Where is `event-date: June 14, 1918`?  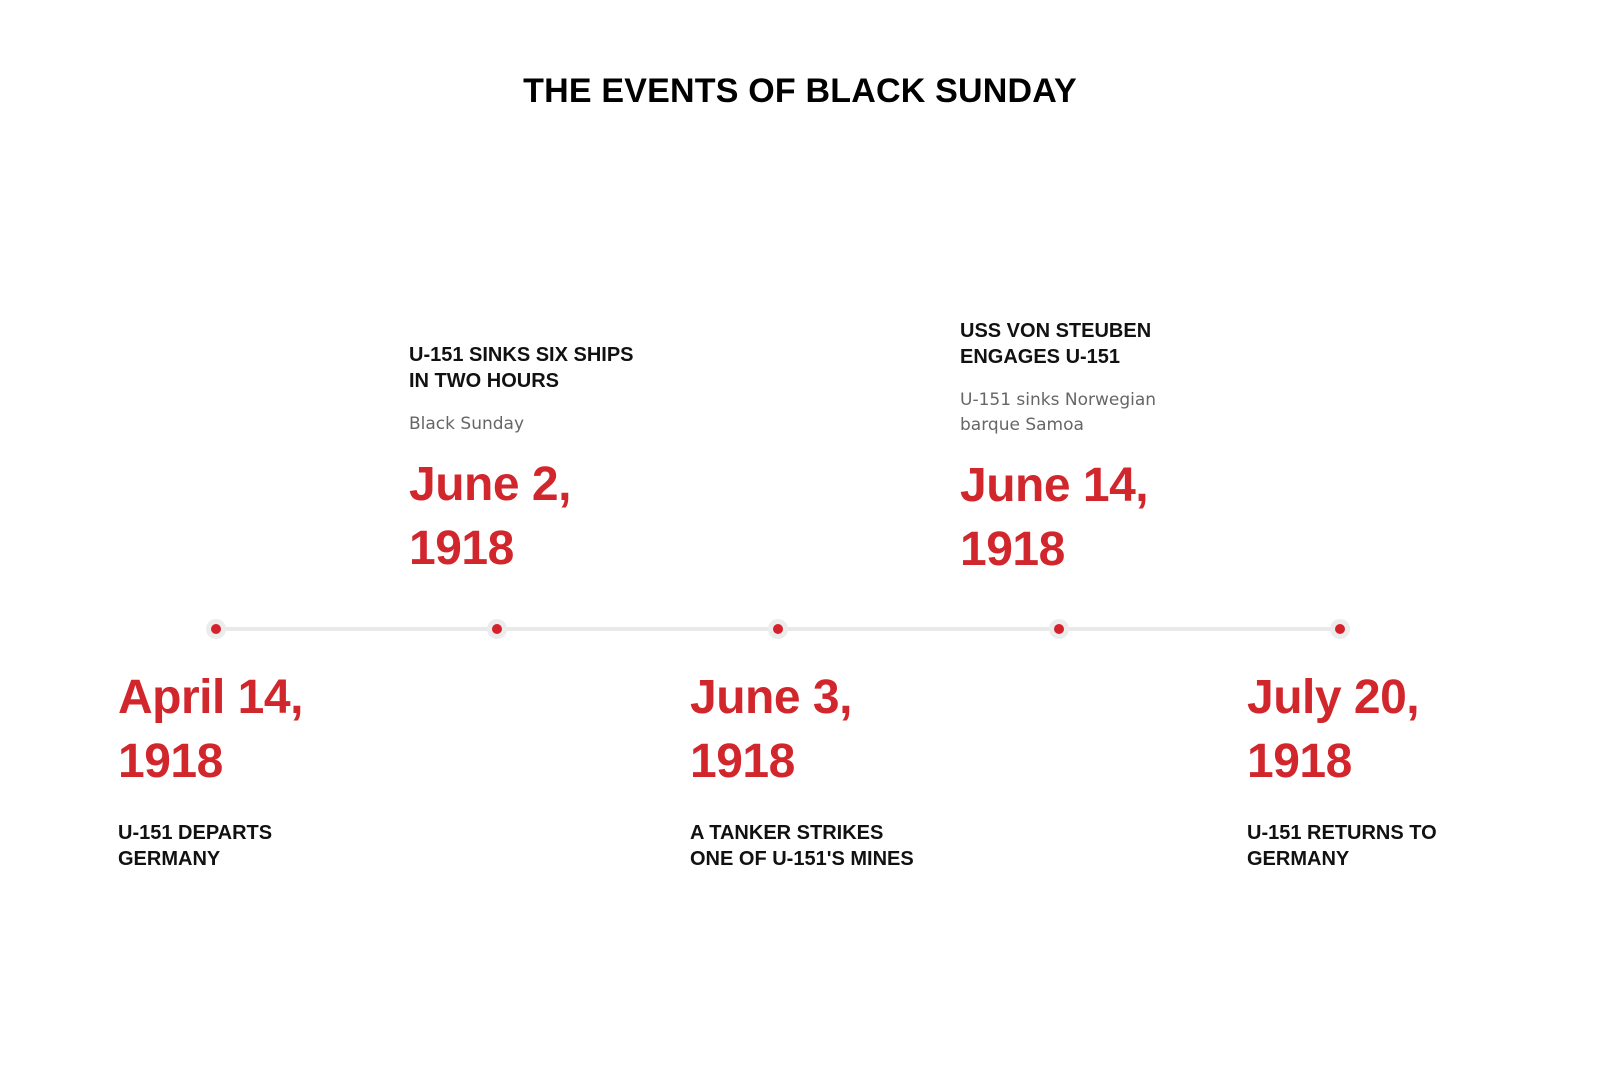
event-date: June 14, 1918 is located at coordinates (1058, 518).